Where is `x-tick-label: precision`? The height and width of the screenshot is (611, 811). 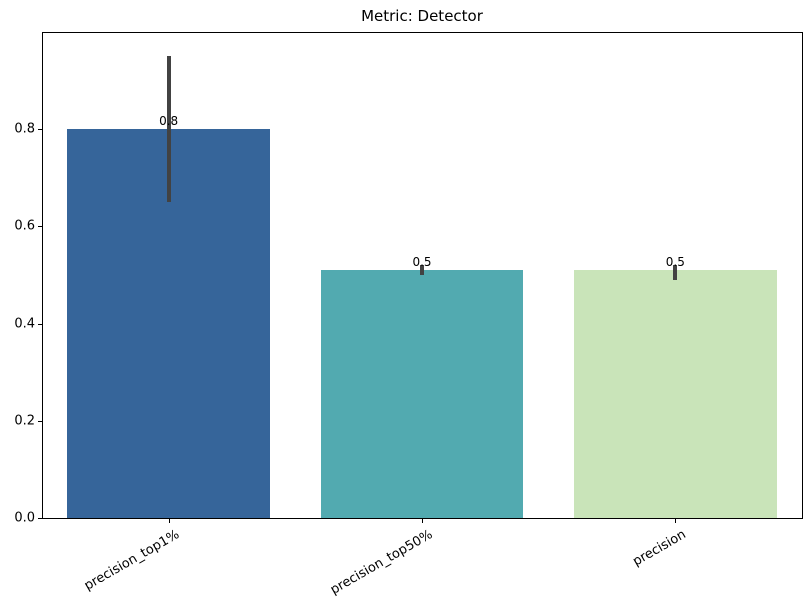 x-tick-label: precision is located at coordinates (659, 548).